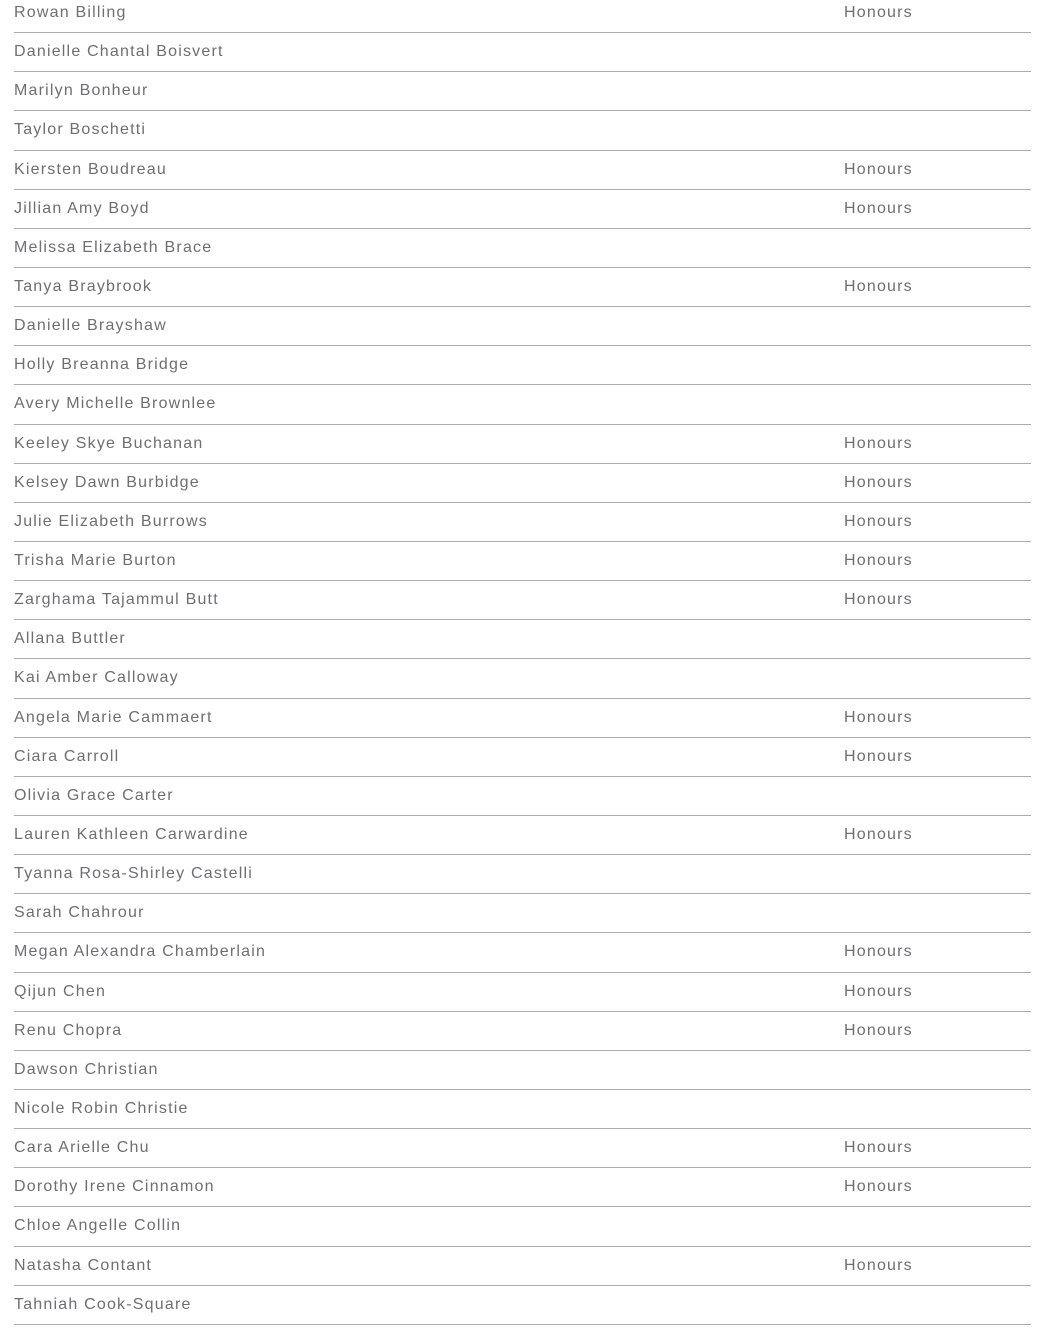 This screenshot has height=1338, width=1037. What do you see at coordinates (522, 522) in the screenshot?
I see `table-row: Julie Elizabeth Burrows Honours` at bounding box center [522, 522].